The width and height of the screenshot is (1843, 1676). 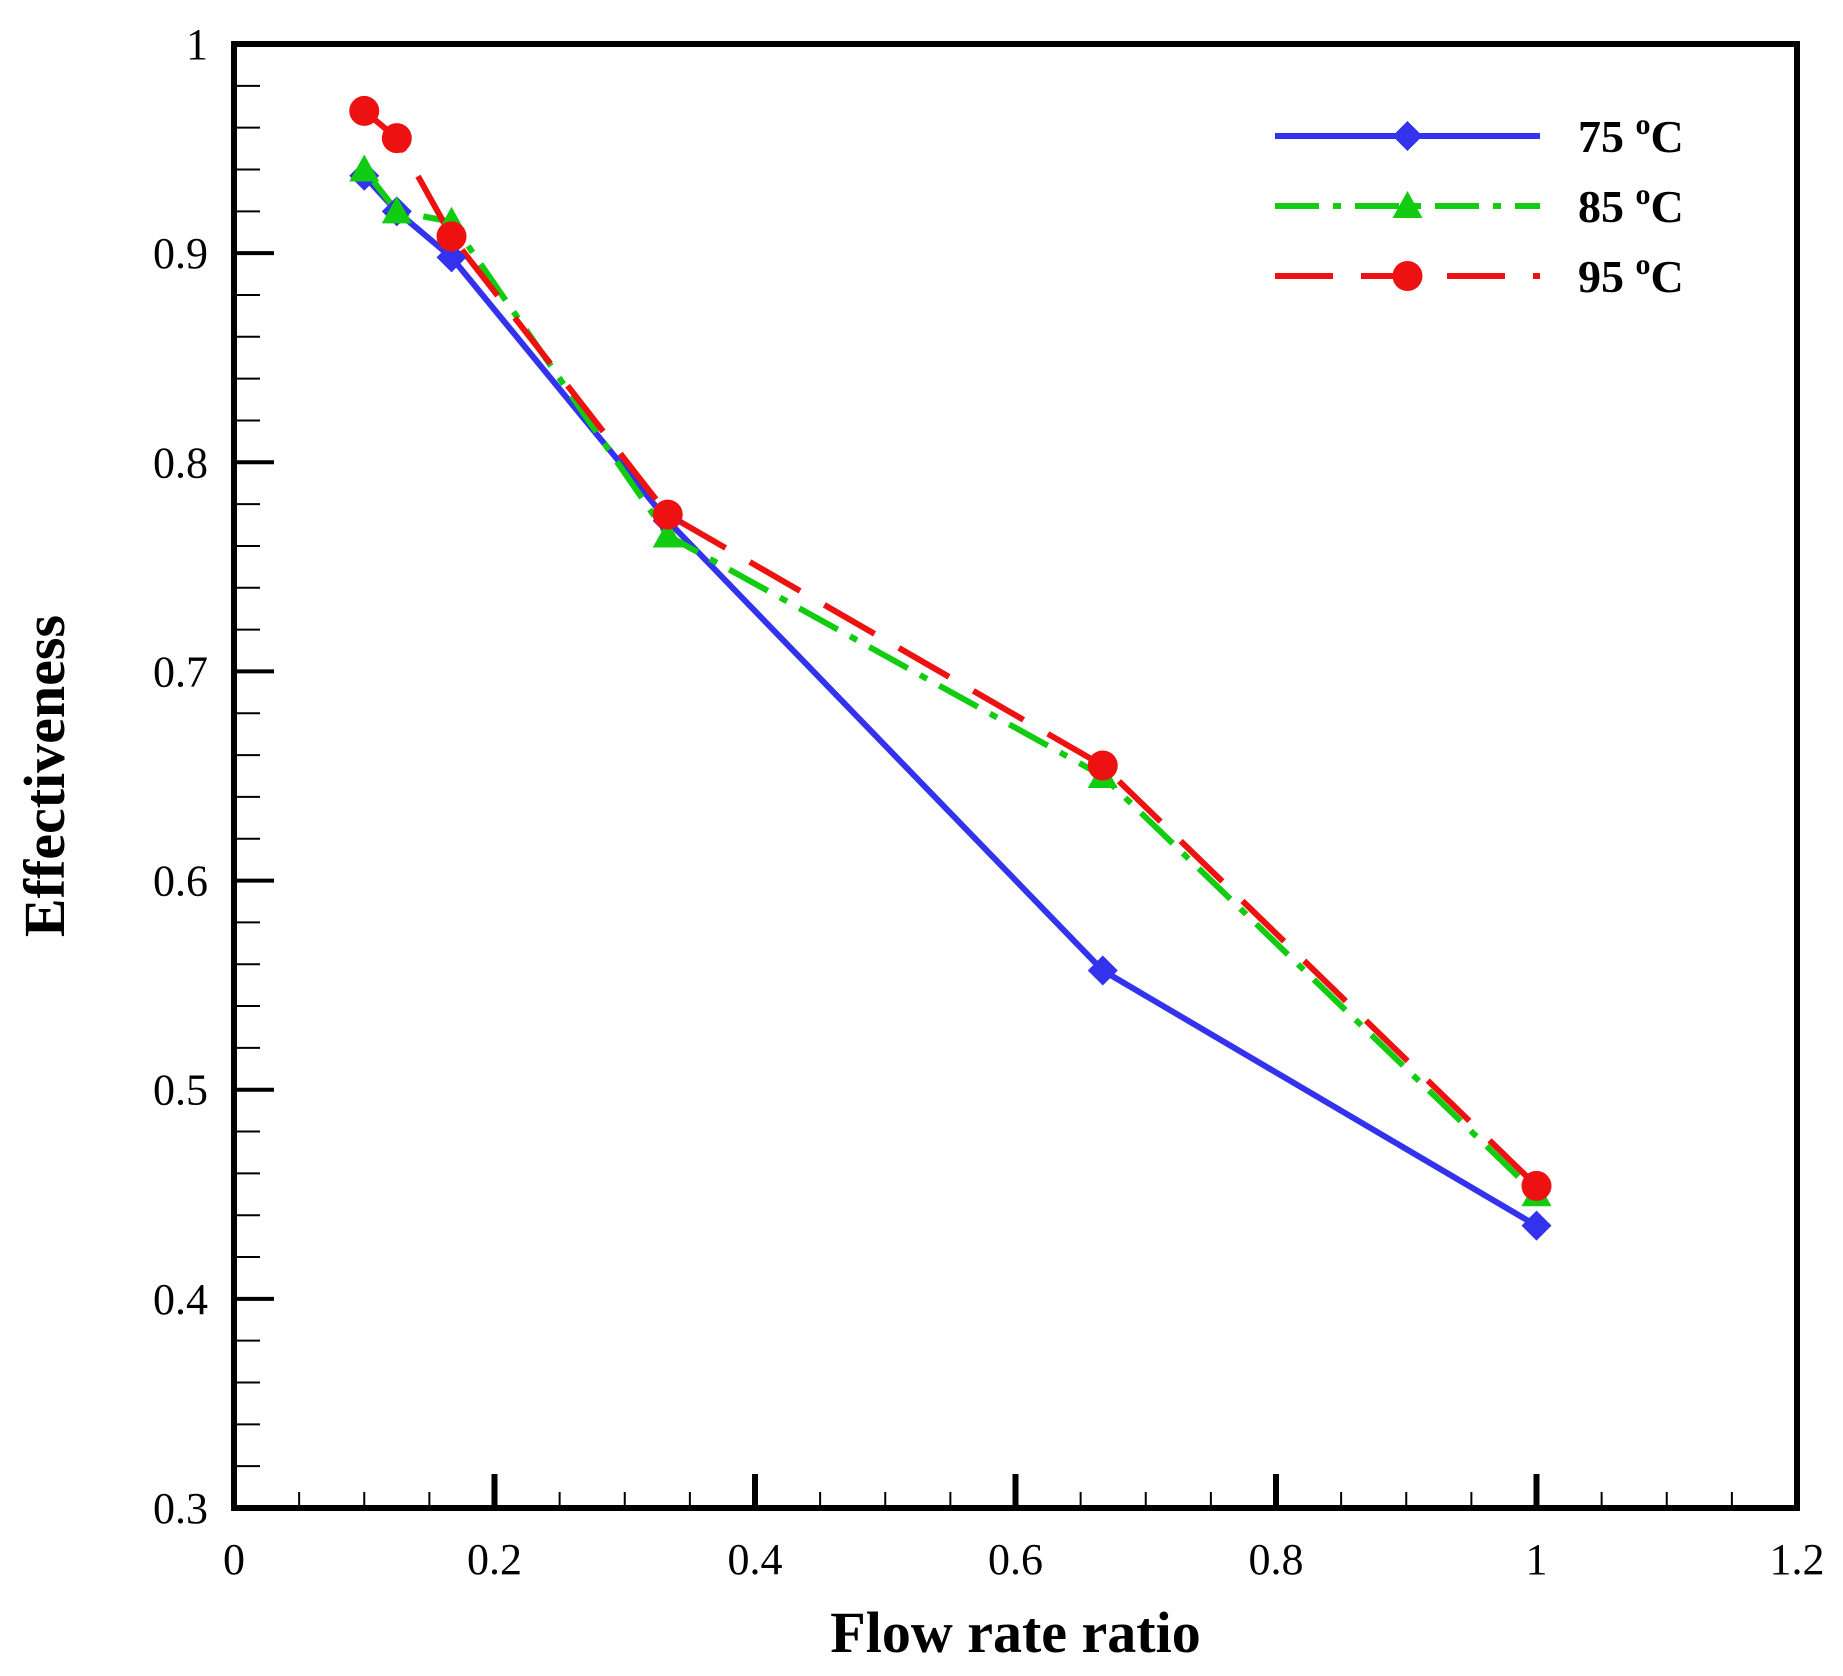 What do you see at coordinates (1537, 1559) in the screenshot?
I see `x-tick-label: 1` at bounding box center [1537, 1559].